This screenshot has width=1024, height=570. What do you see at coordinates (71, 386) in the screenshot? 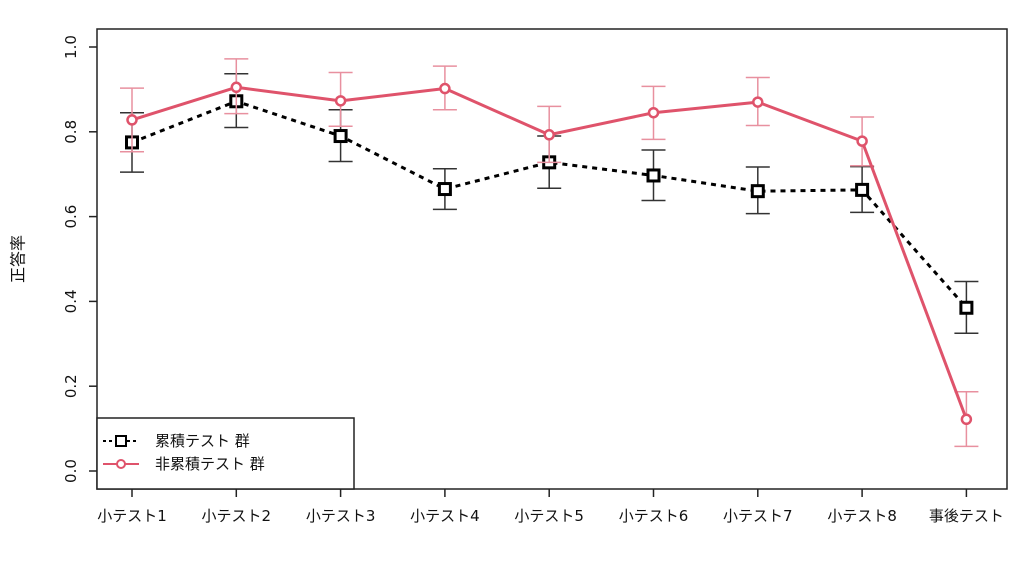
I see `y-tick-label: 0.2` at bounding box center [71, 386].